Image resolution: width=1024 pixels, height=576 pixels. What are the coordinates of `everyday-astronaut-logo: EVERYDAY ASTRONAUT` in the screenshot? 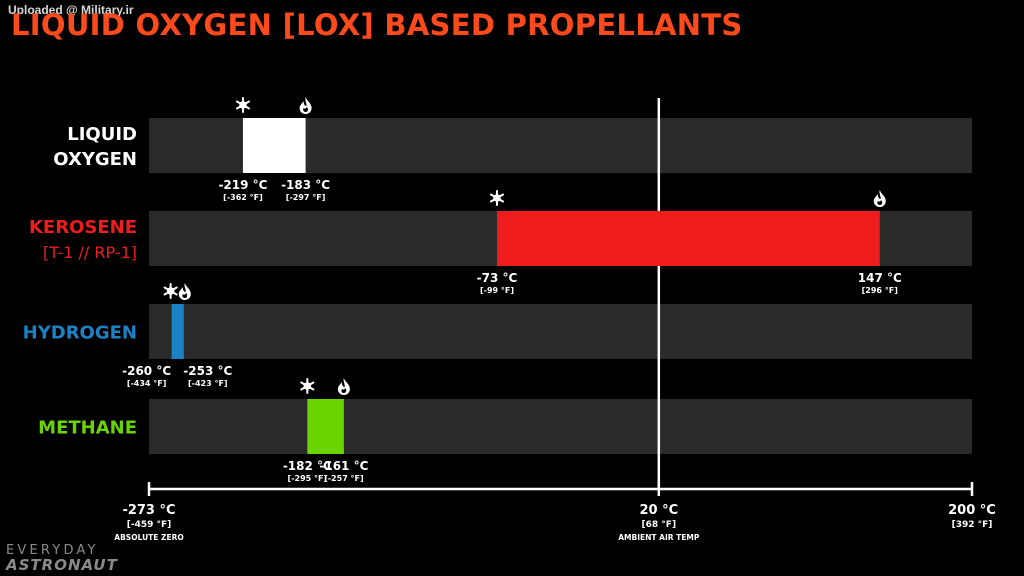 It's located at (62, 558).